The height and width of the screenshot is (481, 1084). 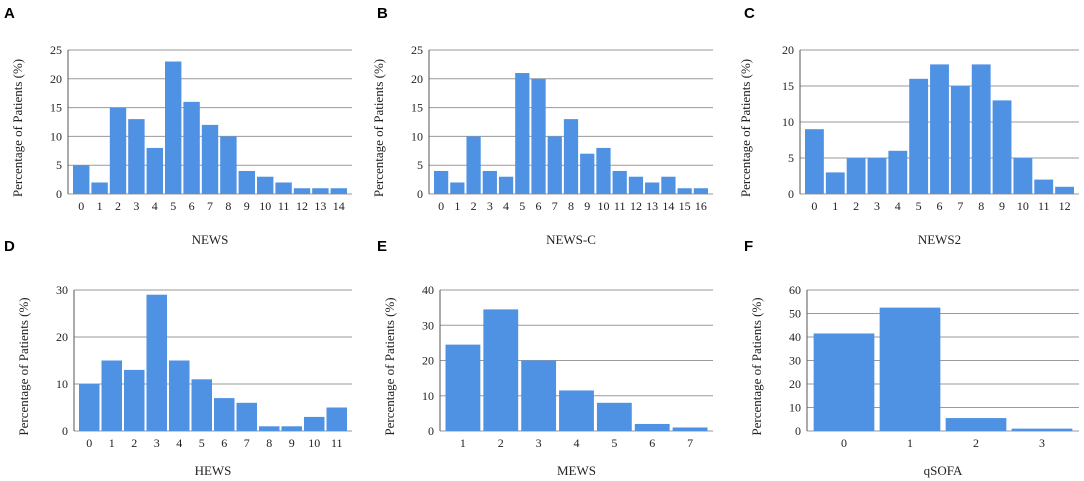 What do you see at coordinates (210, 239) in the screenshot?
I see `x-axis-label: NEWS` at bounding box center [210, 239].